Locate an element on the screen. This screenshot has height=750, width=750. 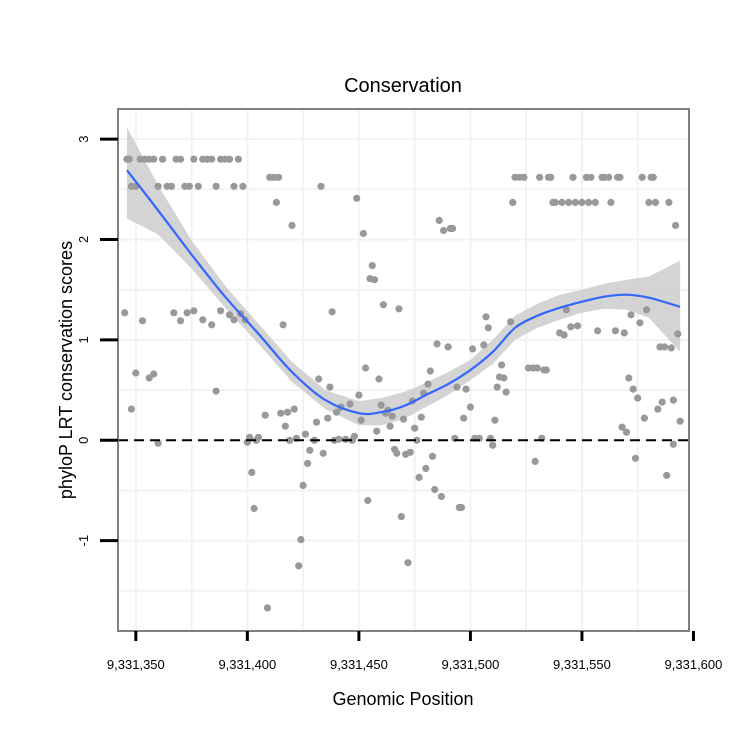
y-tick-label: 3 is located at coordinates (83, 138).